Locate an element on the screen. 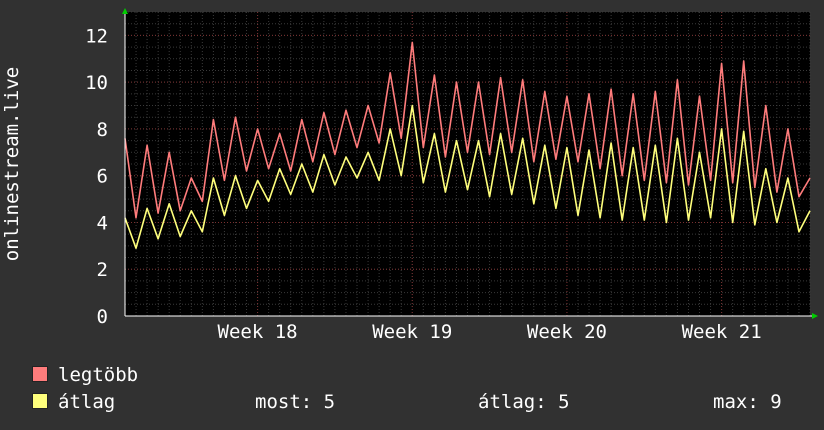  y-tick-label: 10 is located at coordinates (96, 83).